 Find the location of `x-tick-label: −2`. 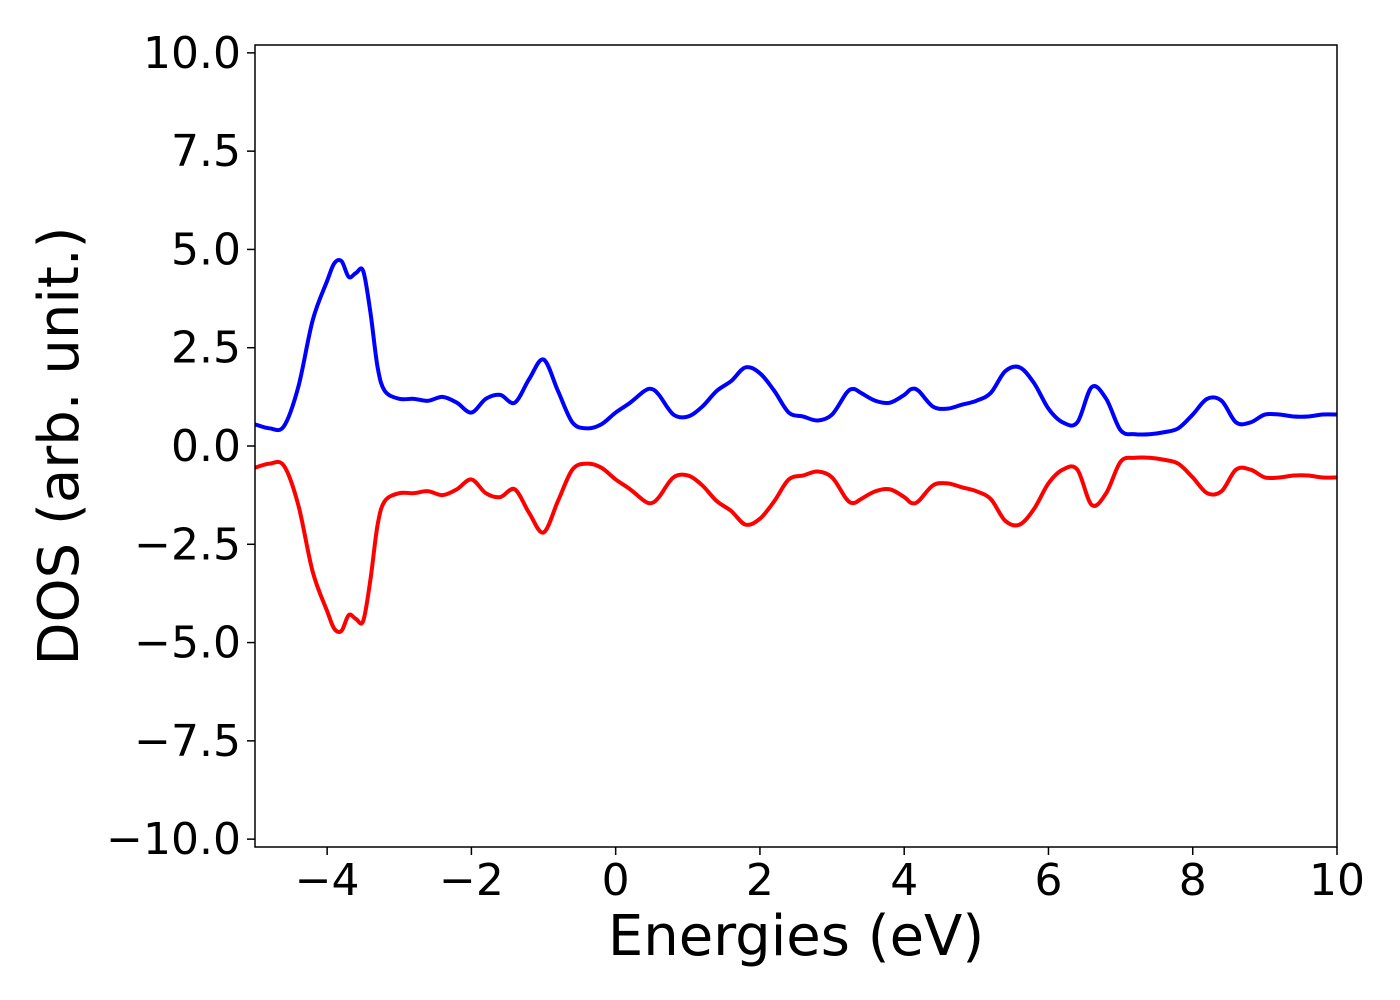

x-tick-label: −2 is located at coordinates (471, 880).